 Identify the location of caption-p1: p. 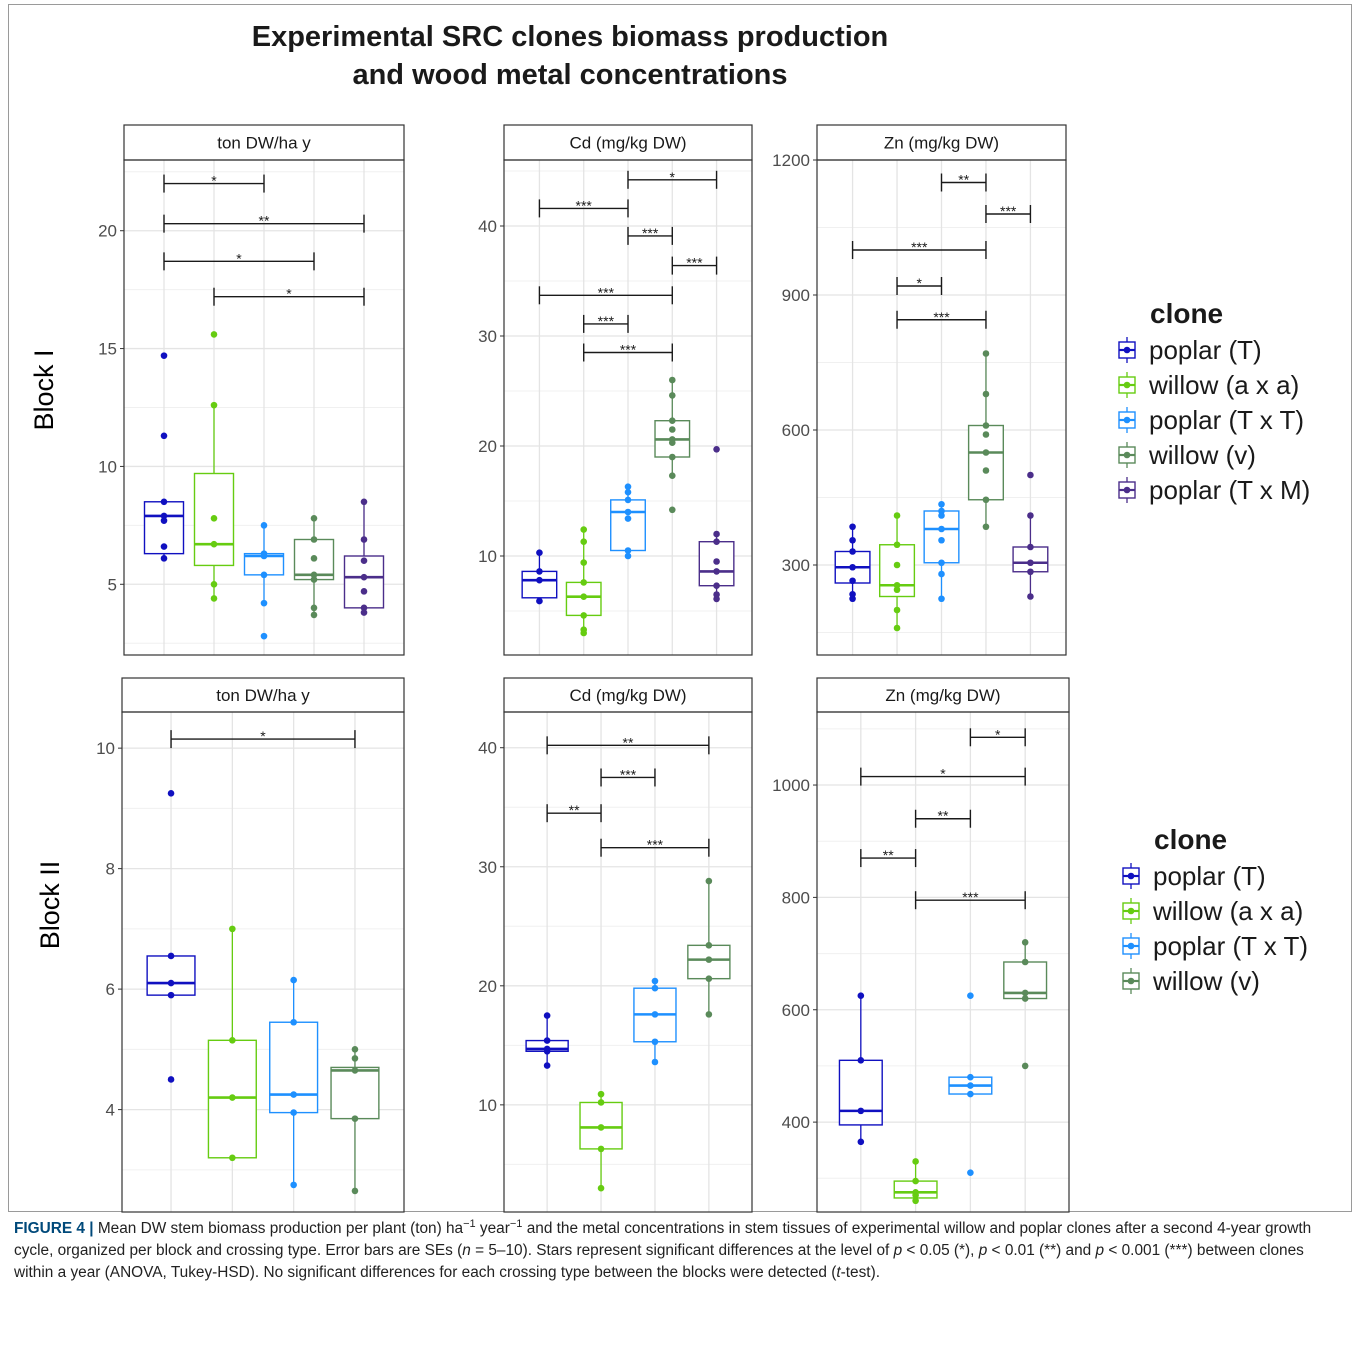
(898, 1250).